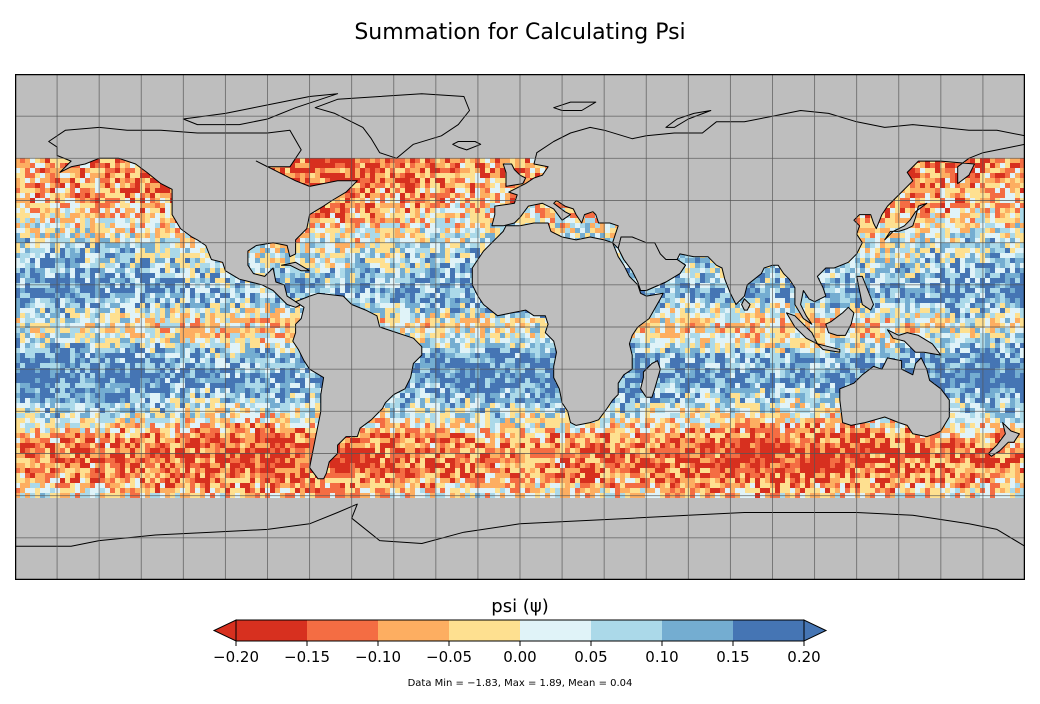  What do you see at coordinates (746, 304) in the screenshot?
I see `land-sri-lanka` at bounding box center [746, 304].